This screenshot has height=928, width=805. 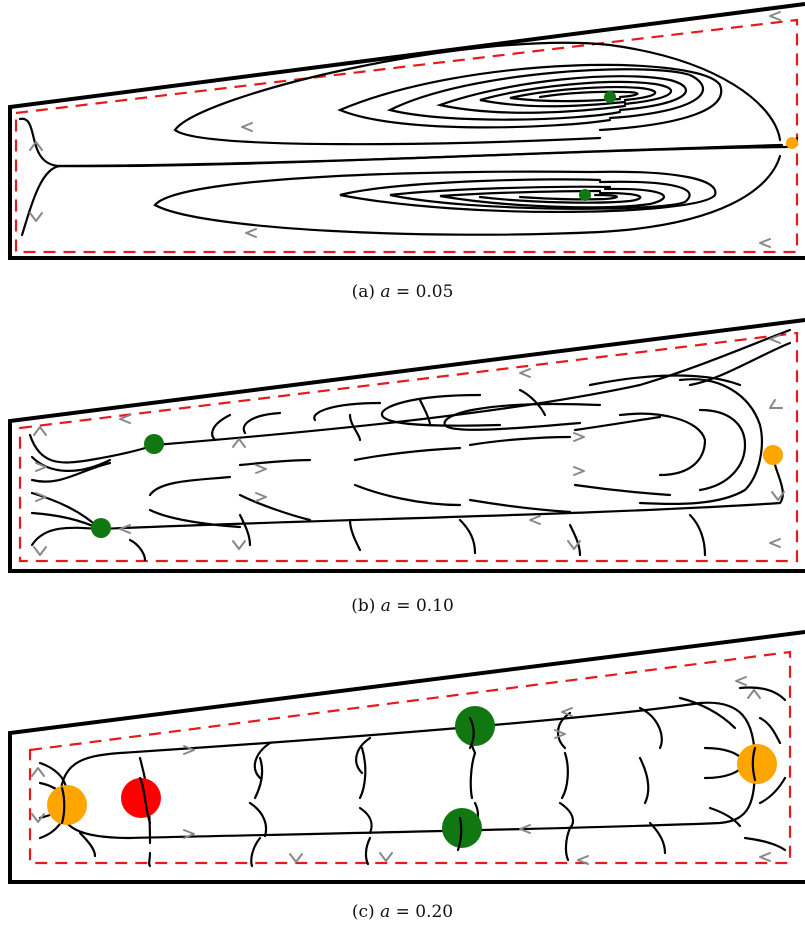 What do you see at coordinates (408, 784) in the screenshot?
I see `streamlines-over-nodes` at bounding box center [408, 784].